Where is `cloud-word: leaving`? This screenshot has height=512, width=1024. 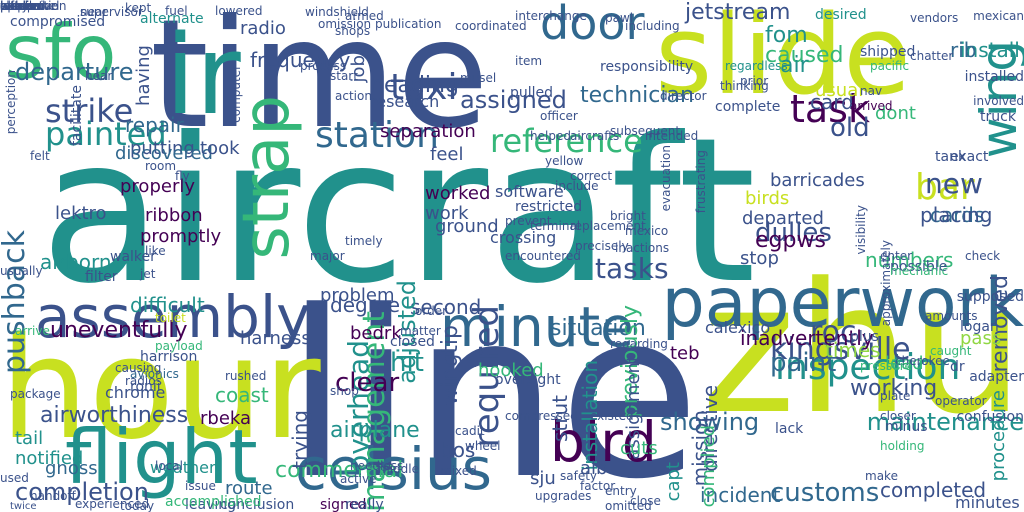 cloud-word: leaving is located at coordinates (211, 504).